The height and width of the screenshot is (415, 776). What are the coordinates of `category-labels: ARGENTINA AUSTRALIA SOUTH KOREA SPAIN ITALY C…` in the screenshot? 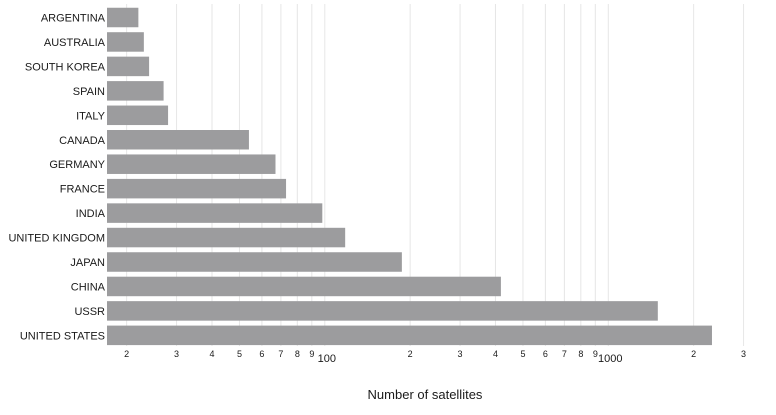 It's located at (56, 178).